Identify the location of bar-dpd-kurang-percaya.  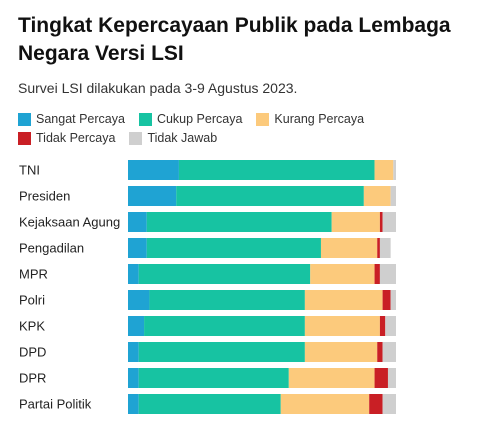
(341, 352).